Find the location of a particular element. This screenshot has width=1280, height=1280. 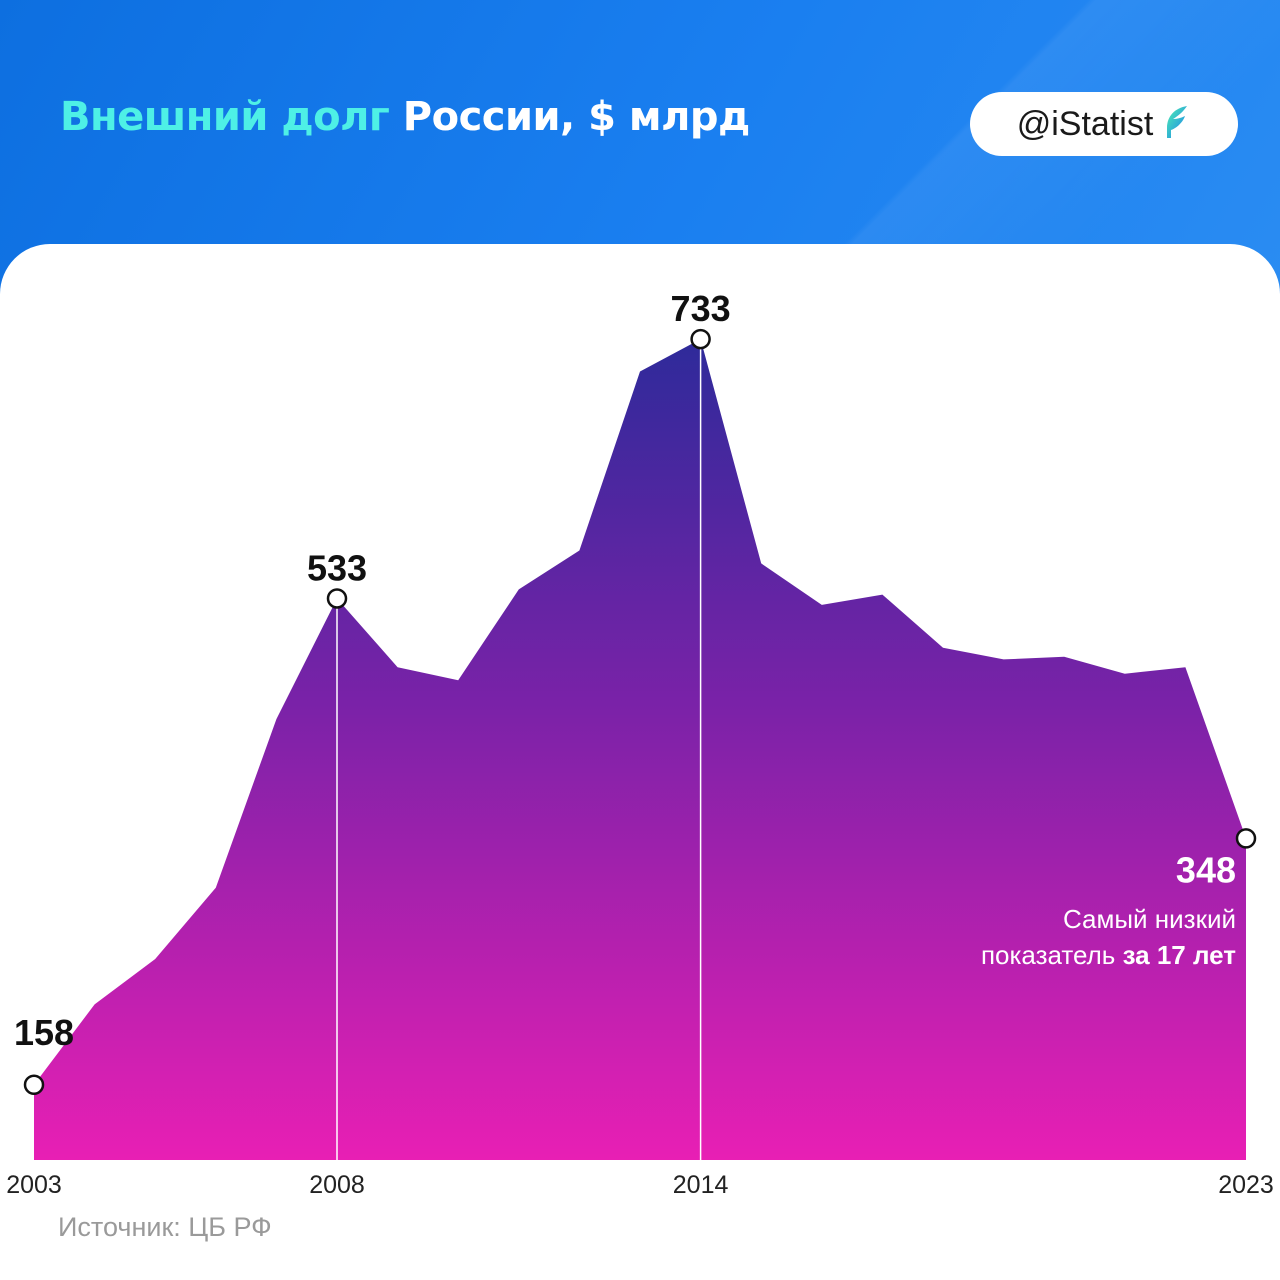

annotation-bold: за 17 лет is located at coordinates (1180, 955).